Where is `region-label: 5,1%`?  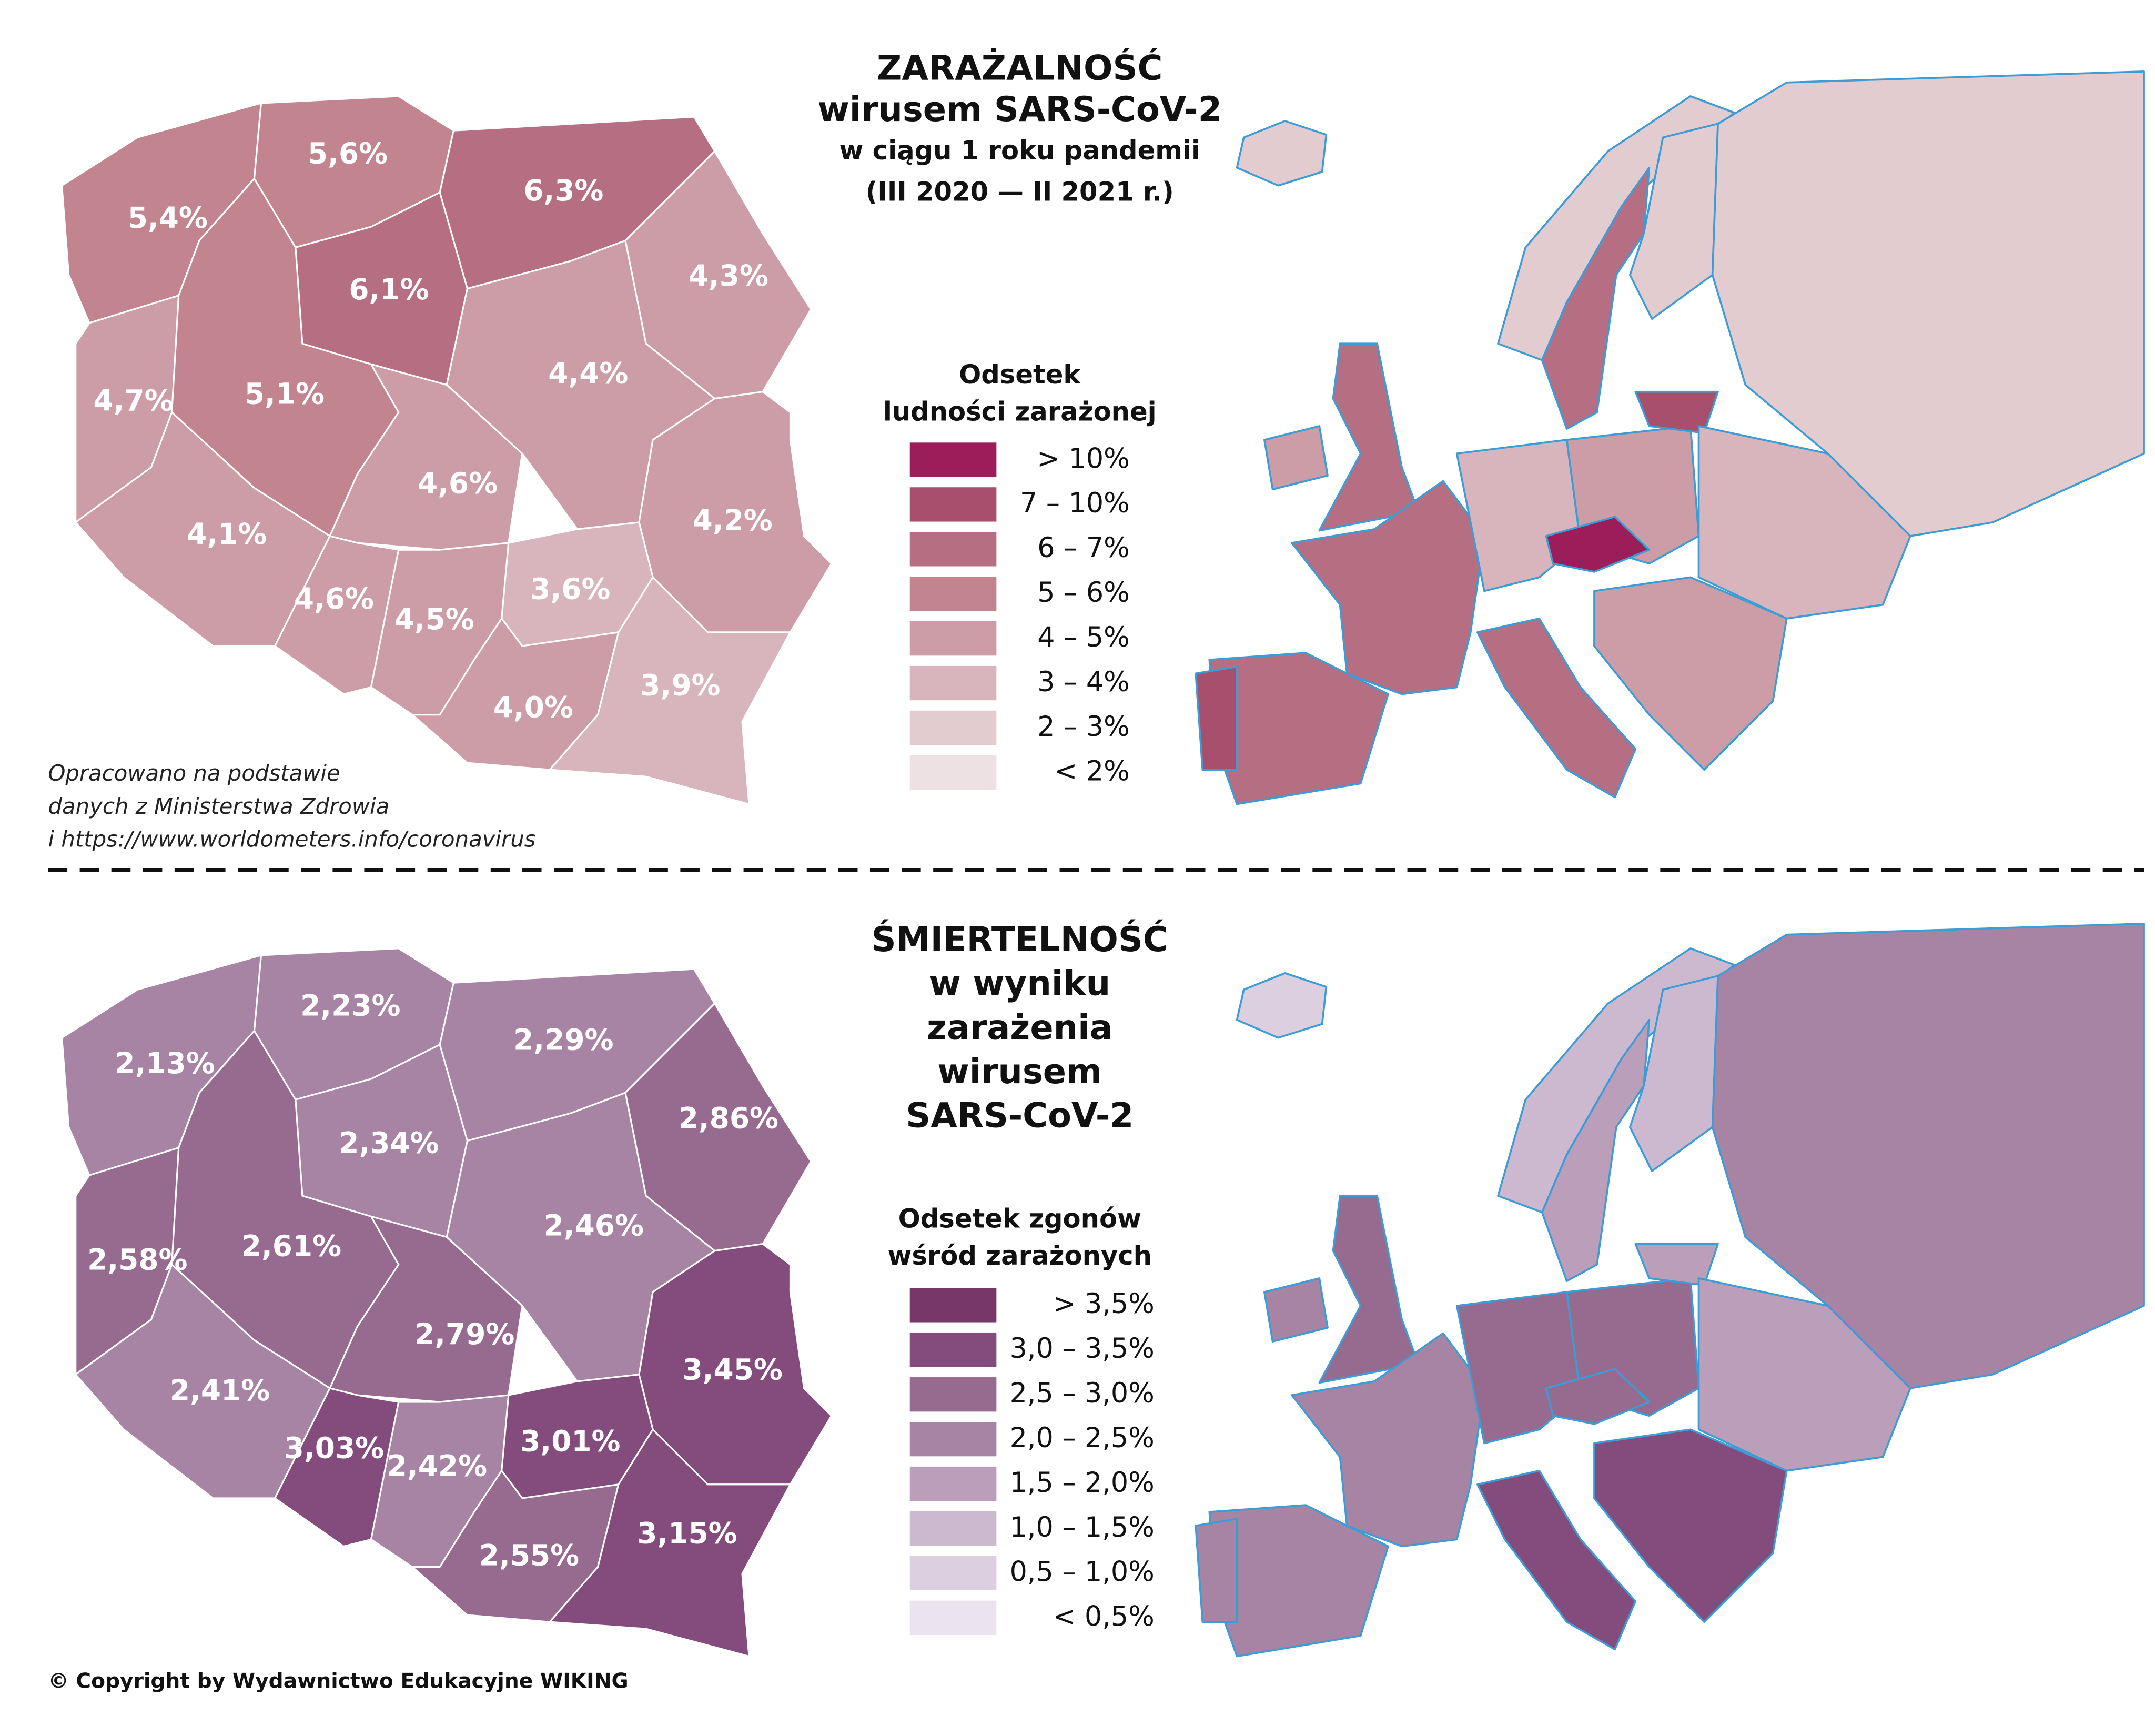
region-label: 5,1% is located at coordinates (285, 394).